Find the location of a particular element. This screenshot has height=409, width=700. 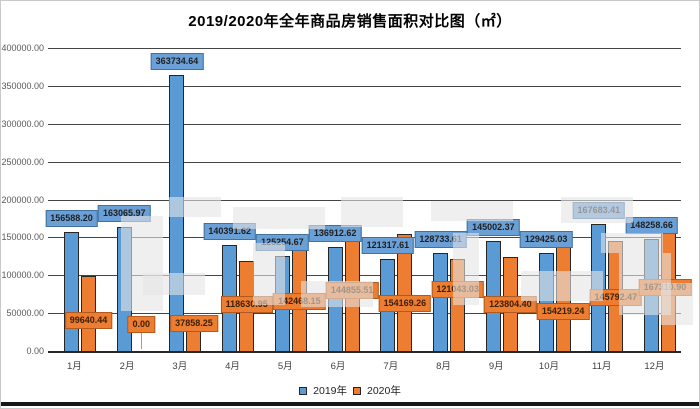

data-label-2019-8月: 128733.61 is located at coordinates (440, 240).